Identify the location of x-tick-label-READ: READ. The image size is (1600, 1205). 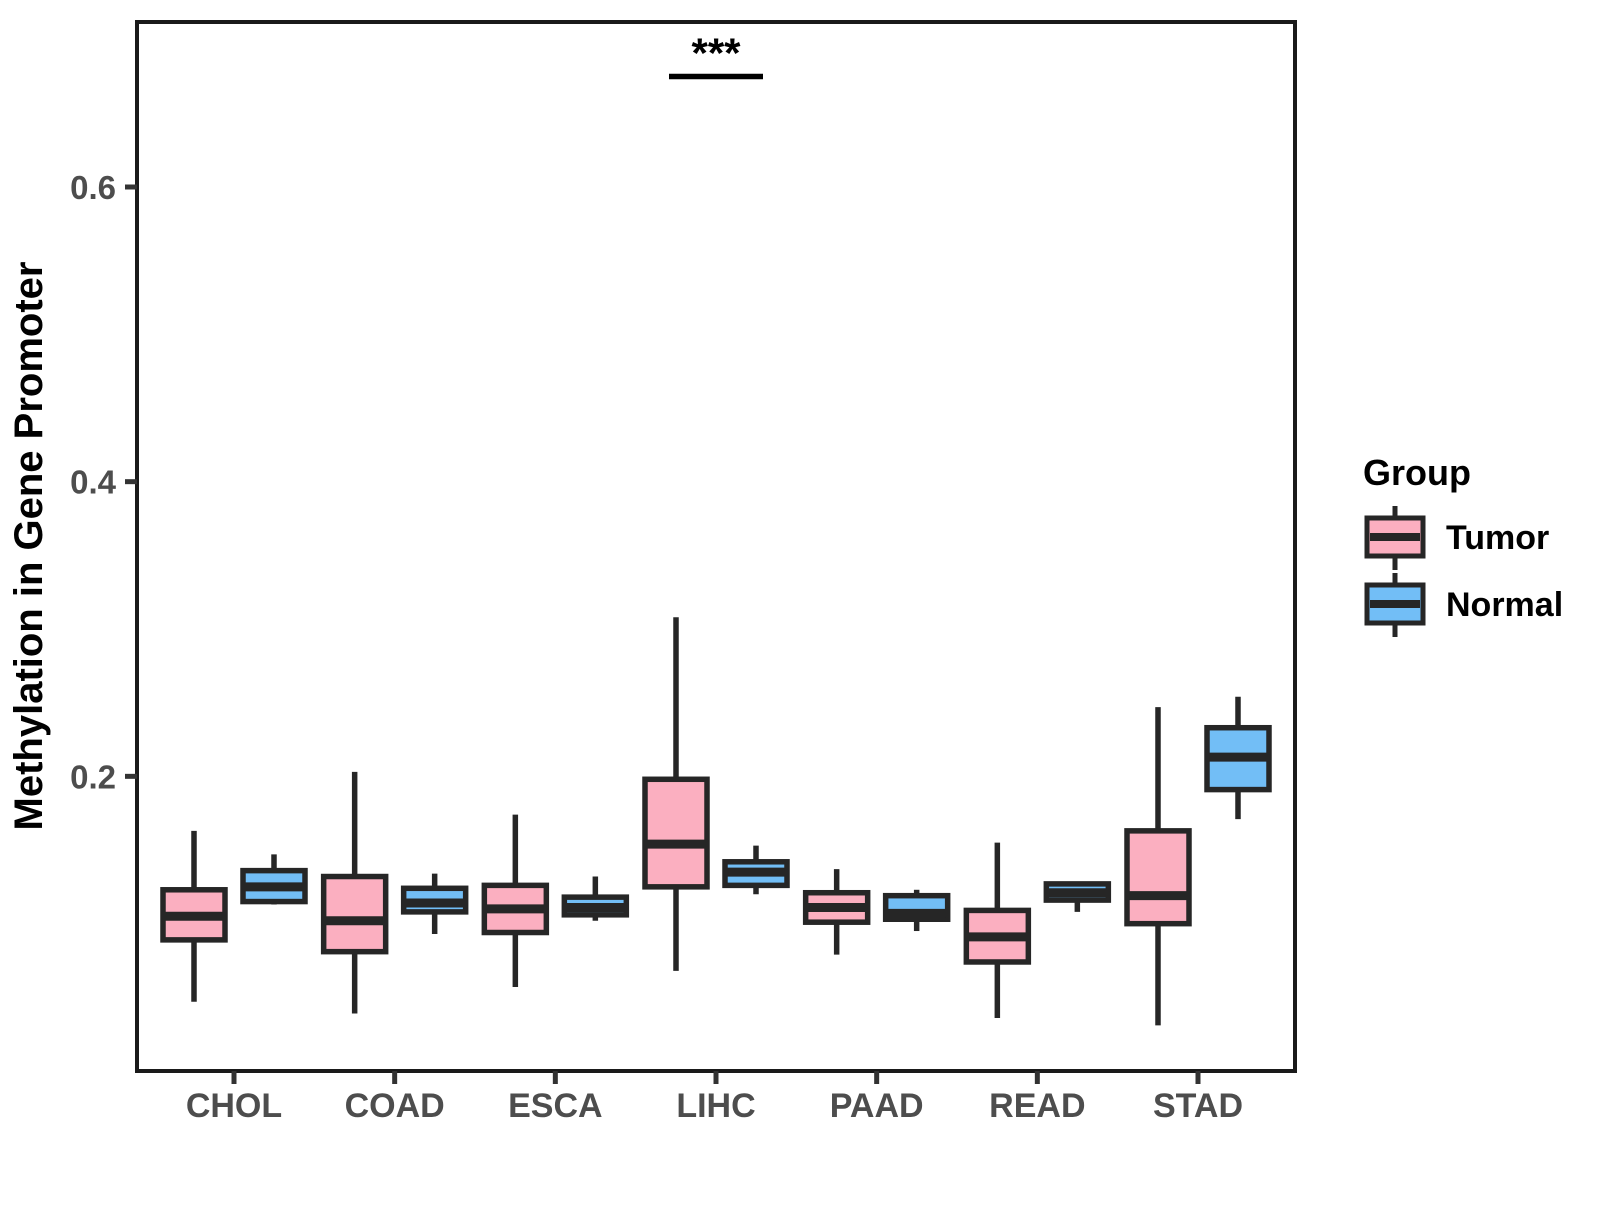
(1037, 1106).